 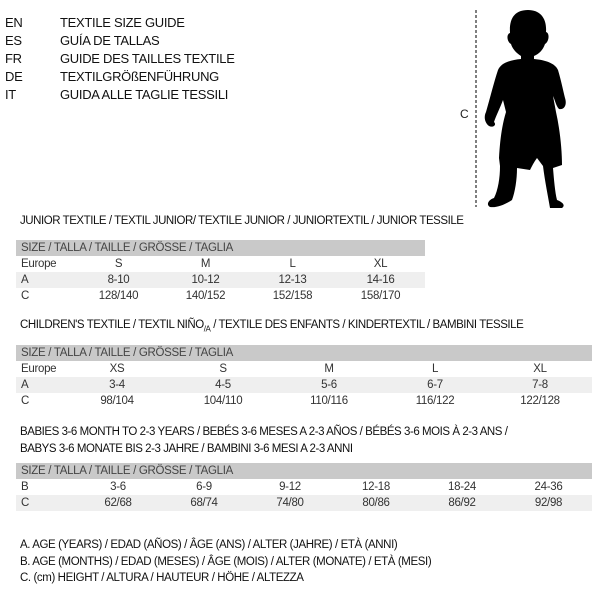 What do you see at coordinates (82, 40) in the screenshot?
I see `lang-es: ES GUÍA DE TALLAS` at bounding box center [82, 40].